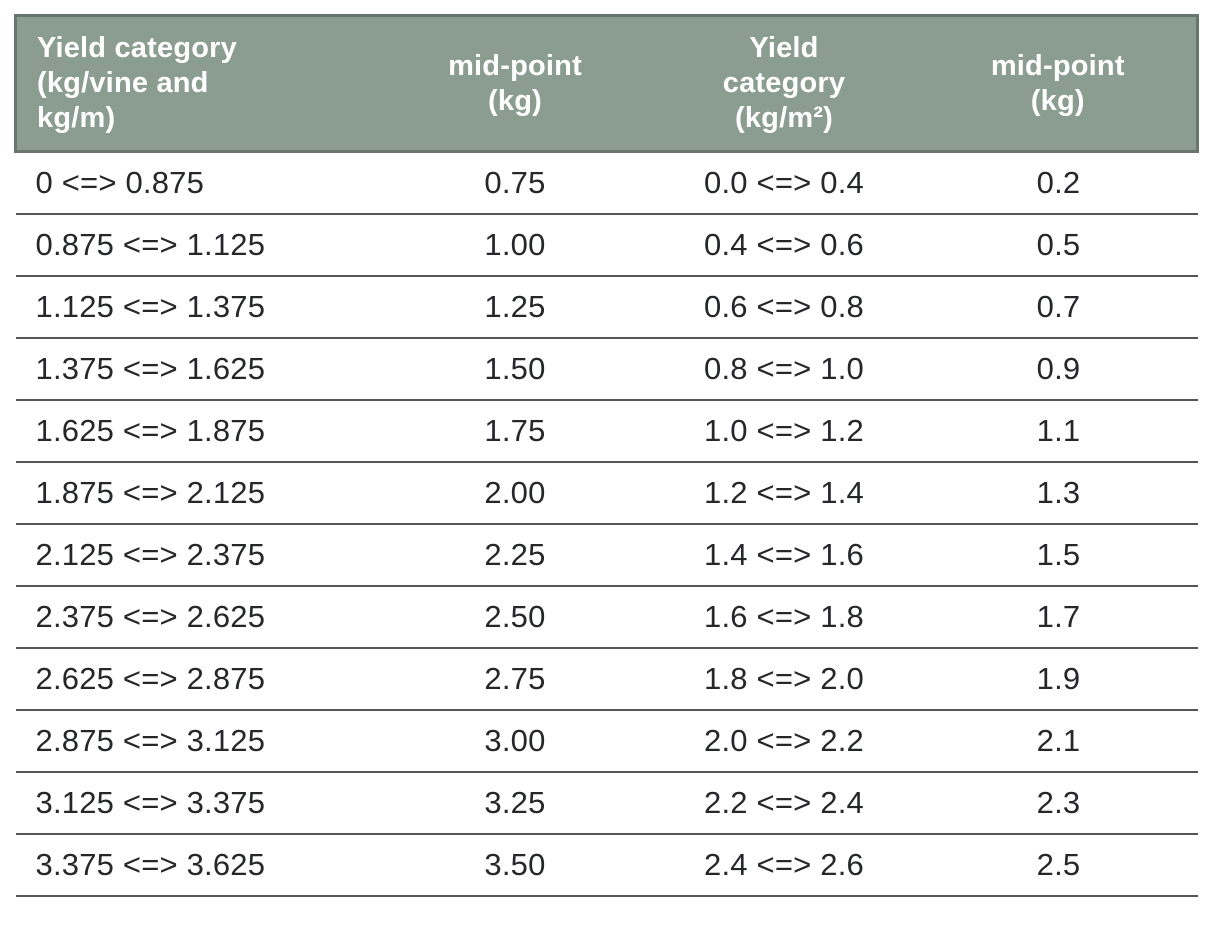 This screenshot has height=932, width=1213. What do you see at coordinates (198, 803) in the screenshot?
I see `yield-range-cell: 3.125 <=> 3.375` at bounding box center [198, 803].